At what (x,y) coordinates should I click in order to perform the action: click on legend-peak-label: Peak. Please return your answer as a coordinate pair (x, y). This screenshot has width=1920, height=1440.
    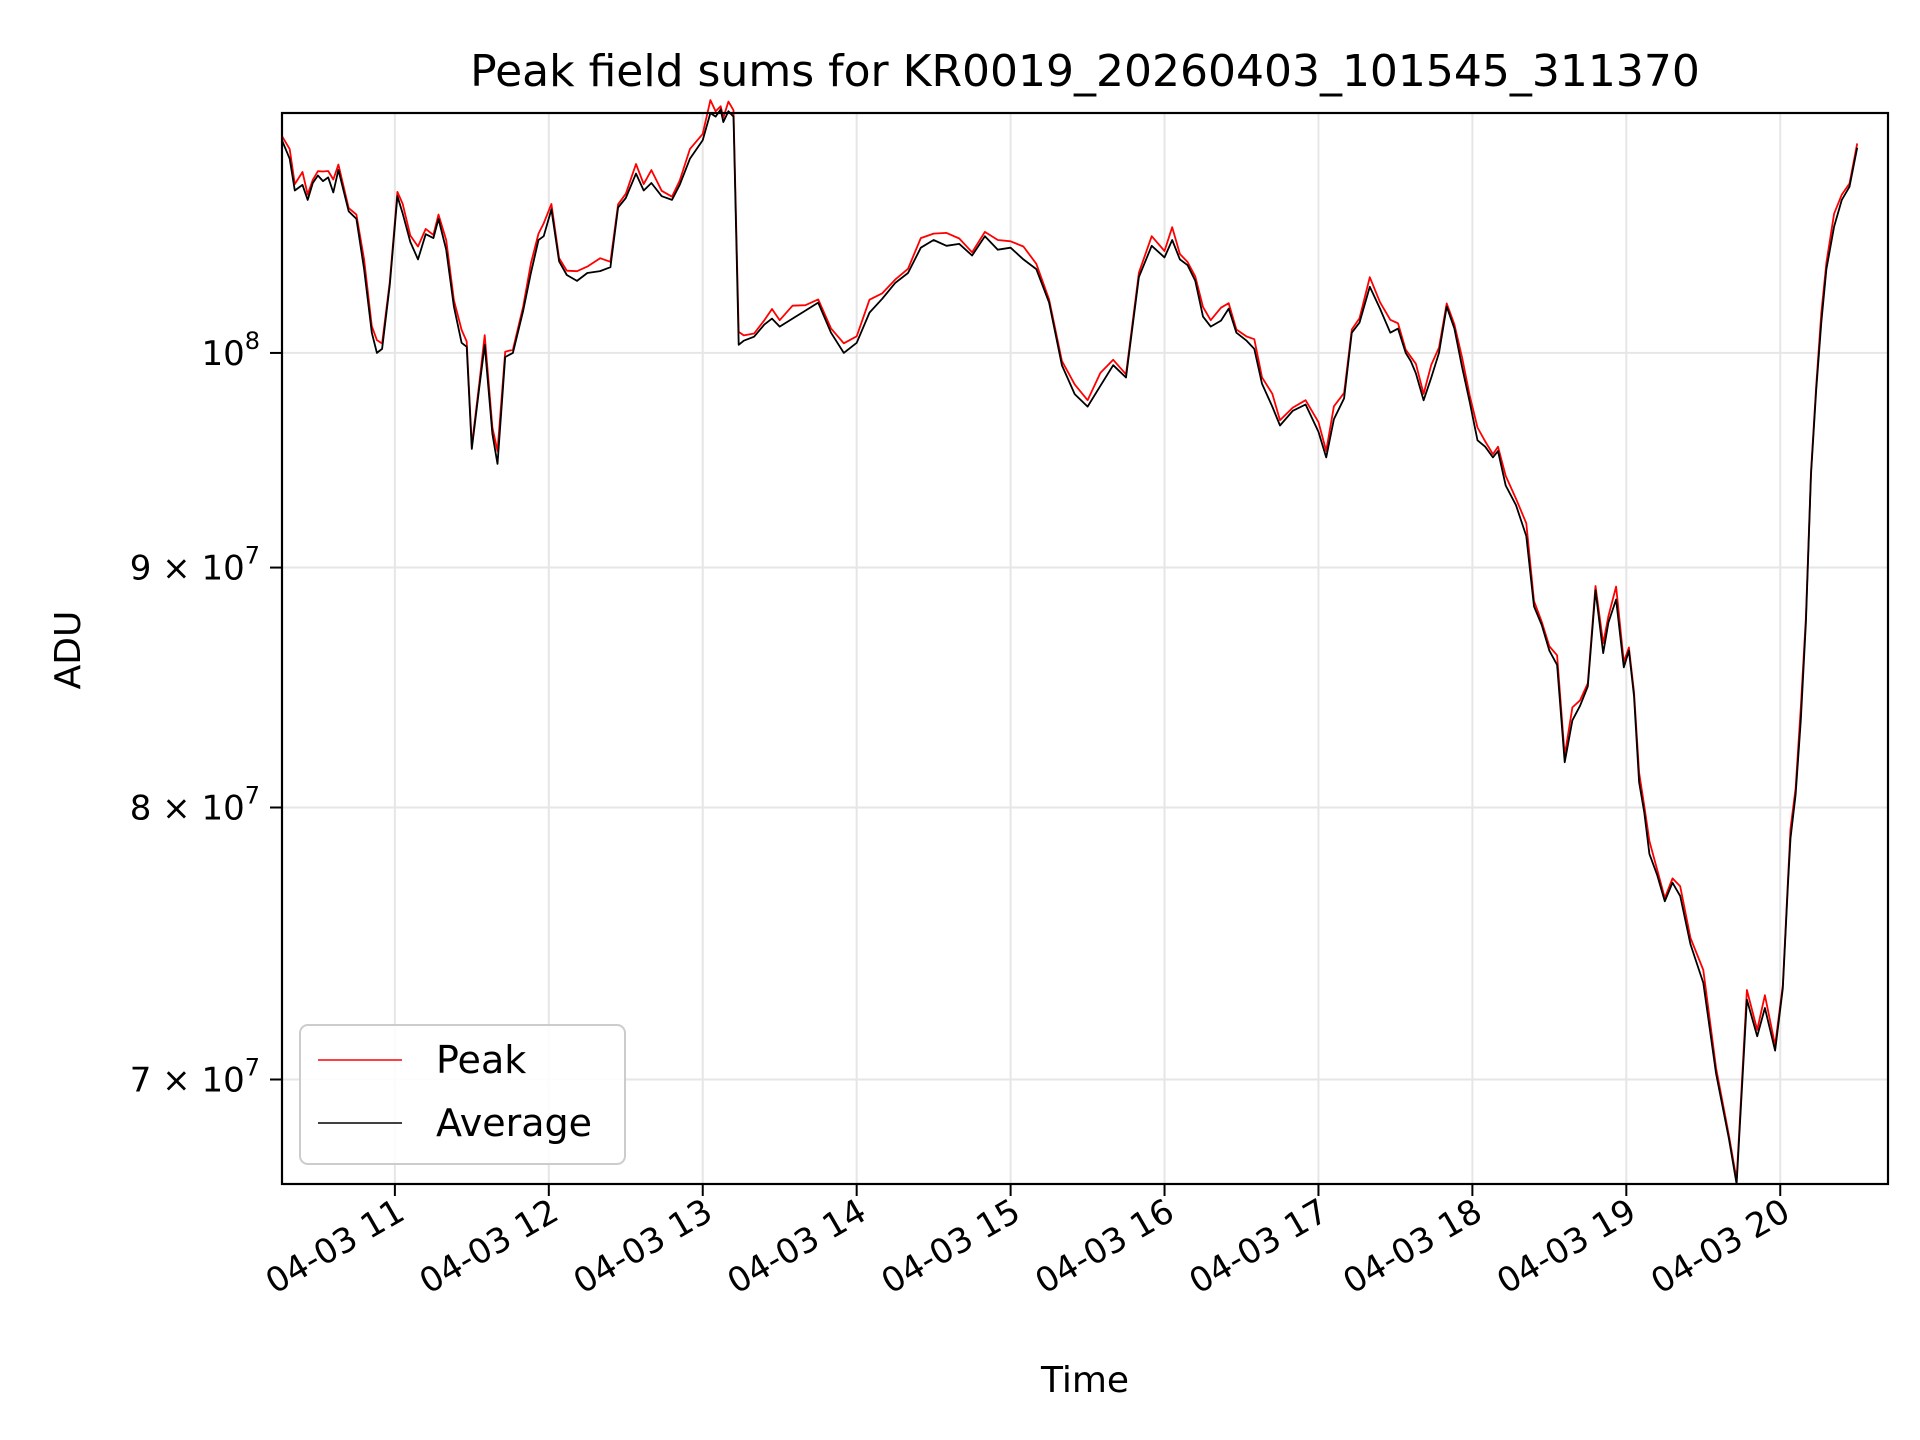
    Looking at the image, I should click on (481, 1060).